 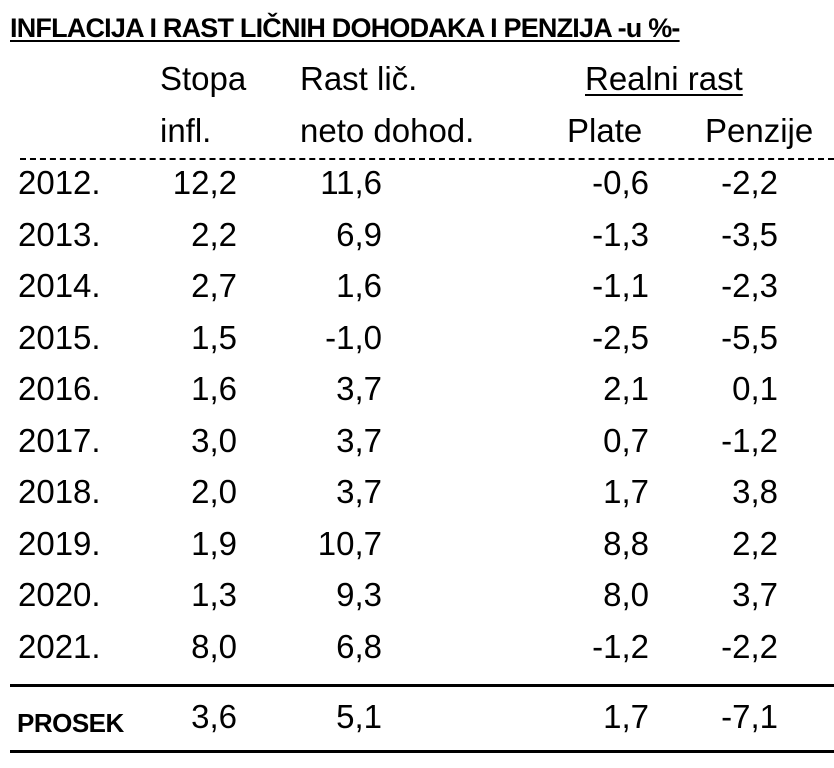 I want to click on cell-rast: 1,6, so click(x=359, y=285).